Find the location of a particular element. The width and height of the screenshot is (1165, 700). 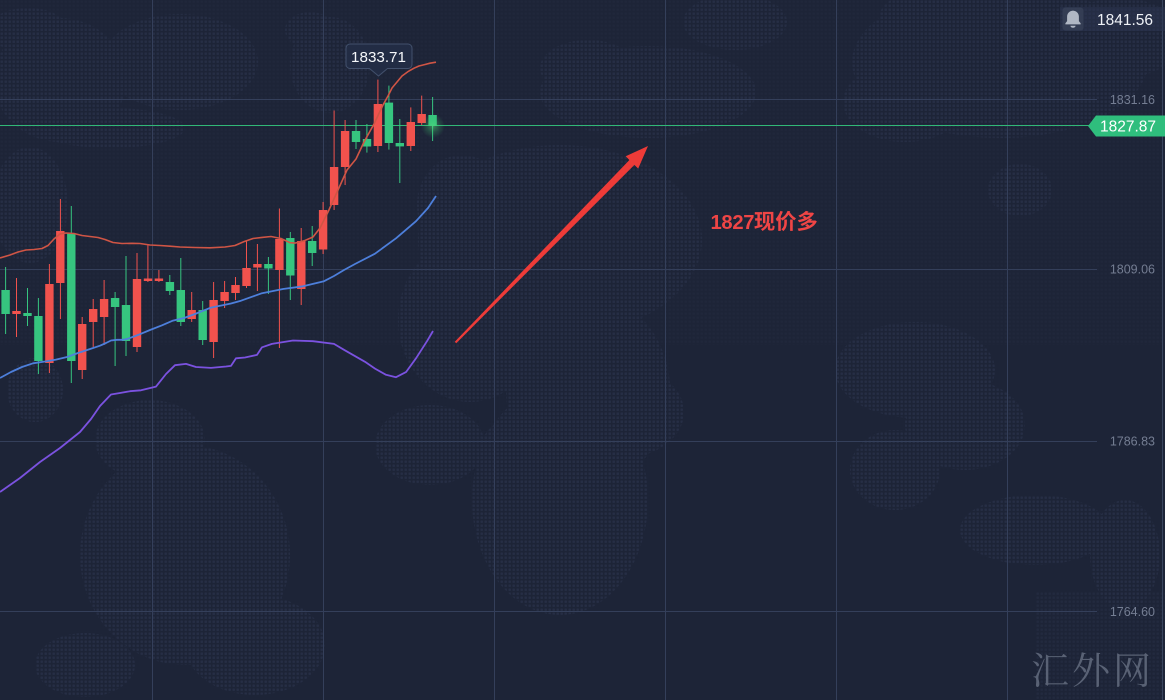

svg-text: 1827 is located at coordinates (733, 223).